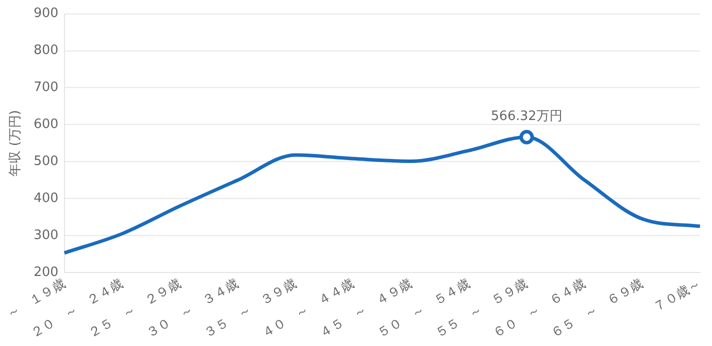 The width and height of the screenshot is (712, 346). Describe the element at coordinates (46, 235) in the screenshot. I see `y-tick-label: 300` at that location.